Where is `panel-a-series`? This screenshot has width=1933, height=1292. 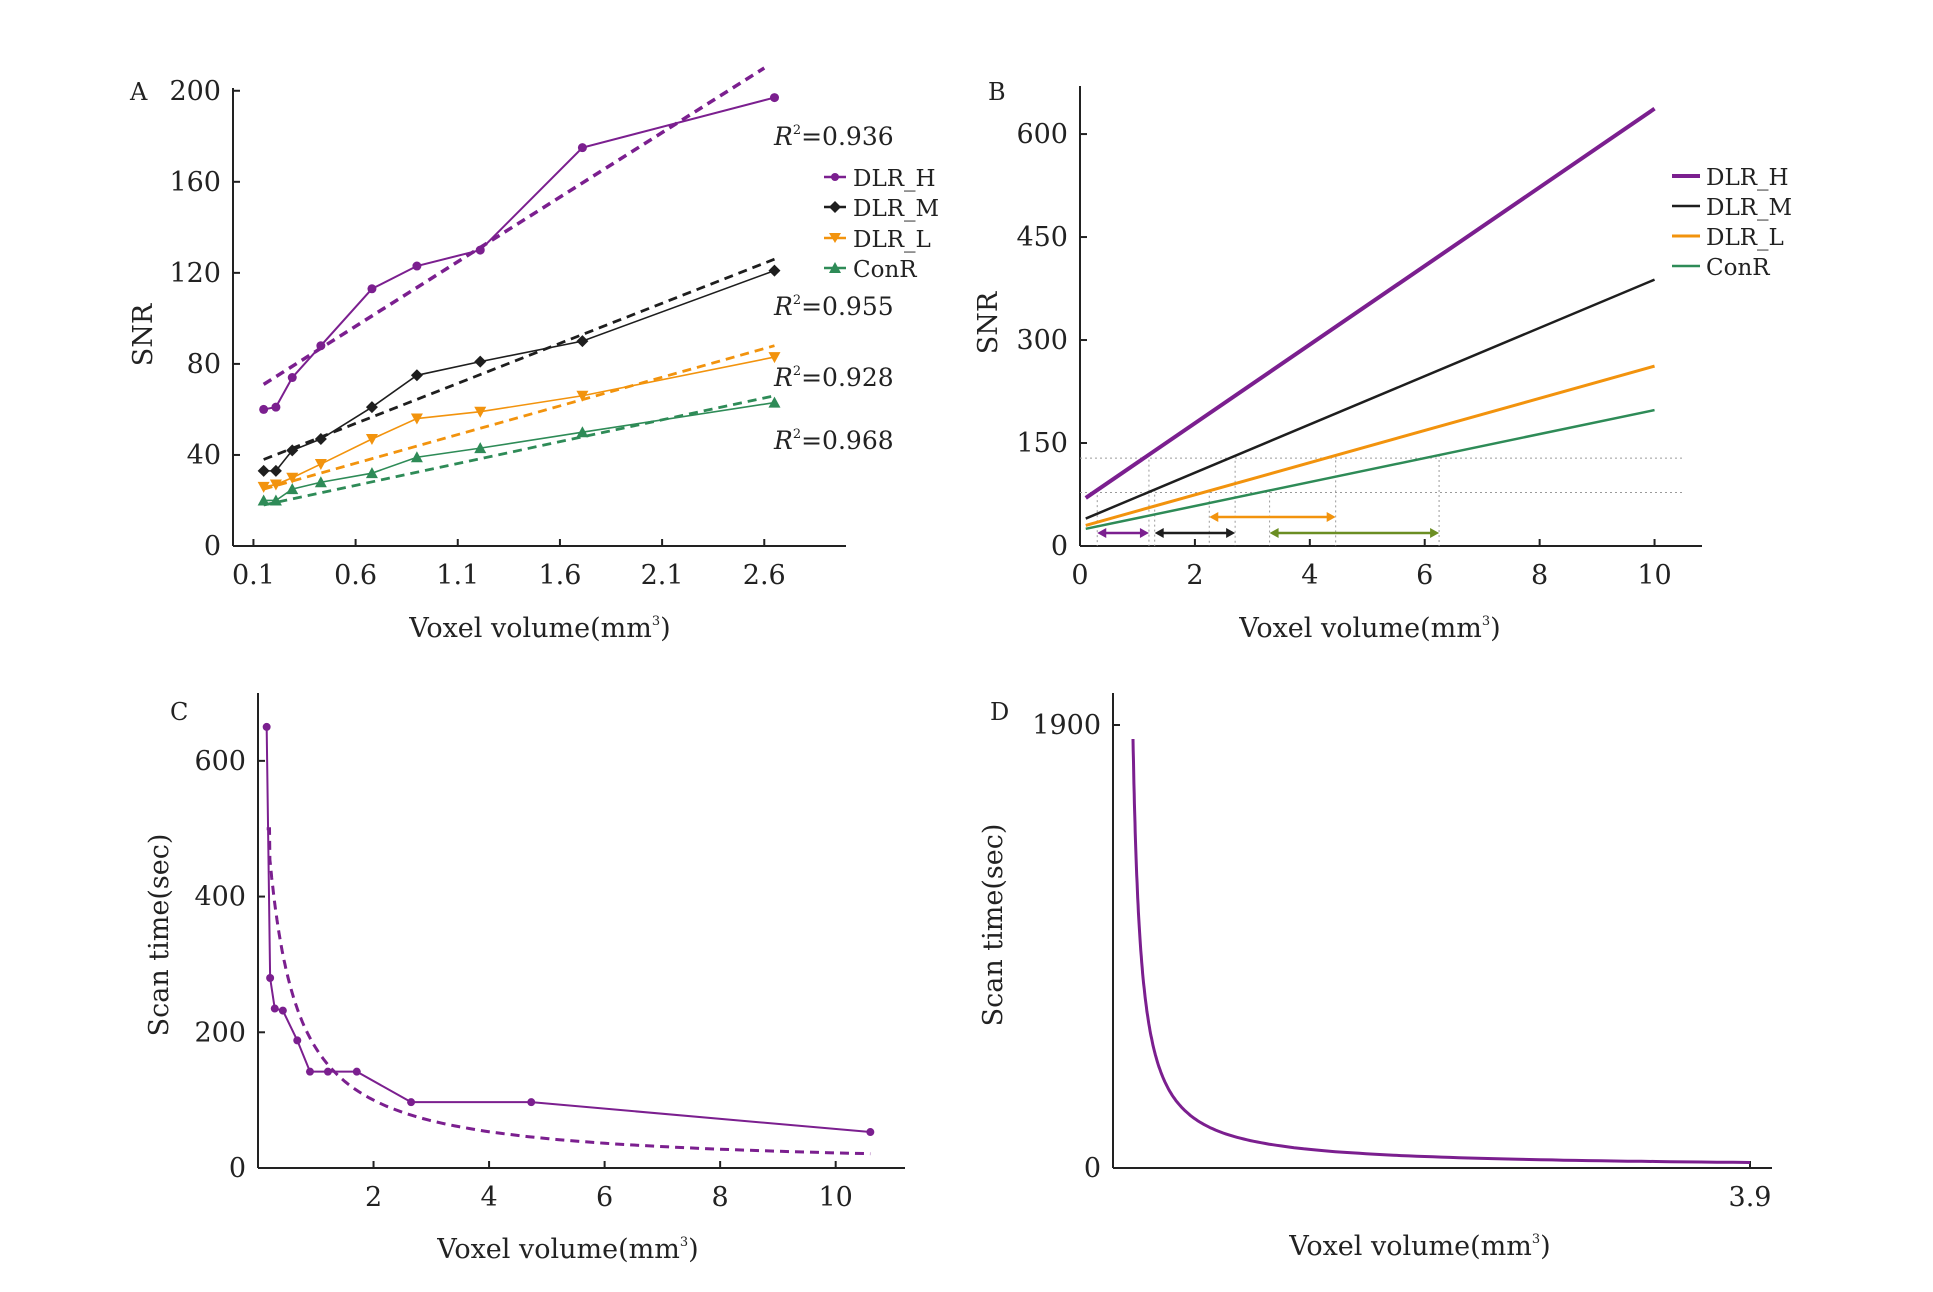 panel-a-series is located at coordinates (519, 299).